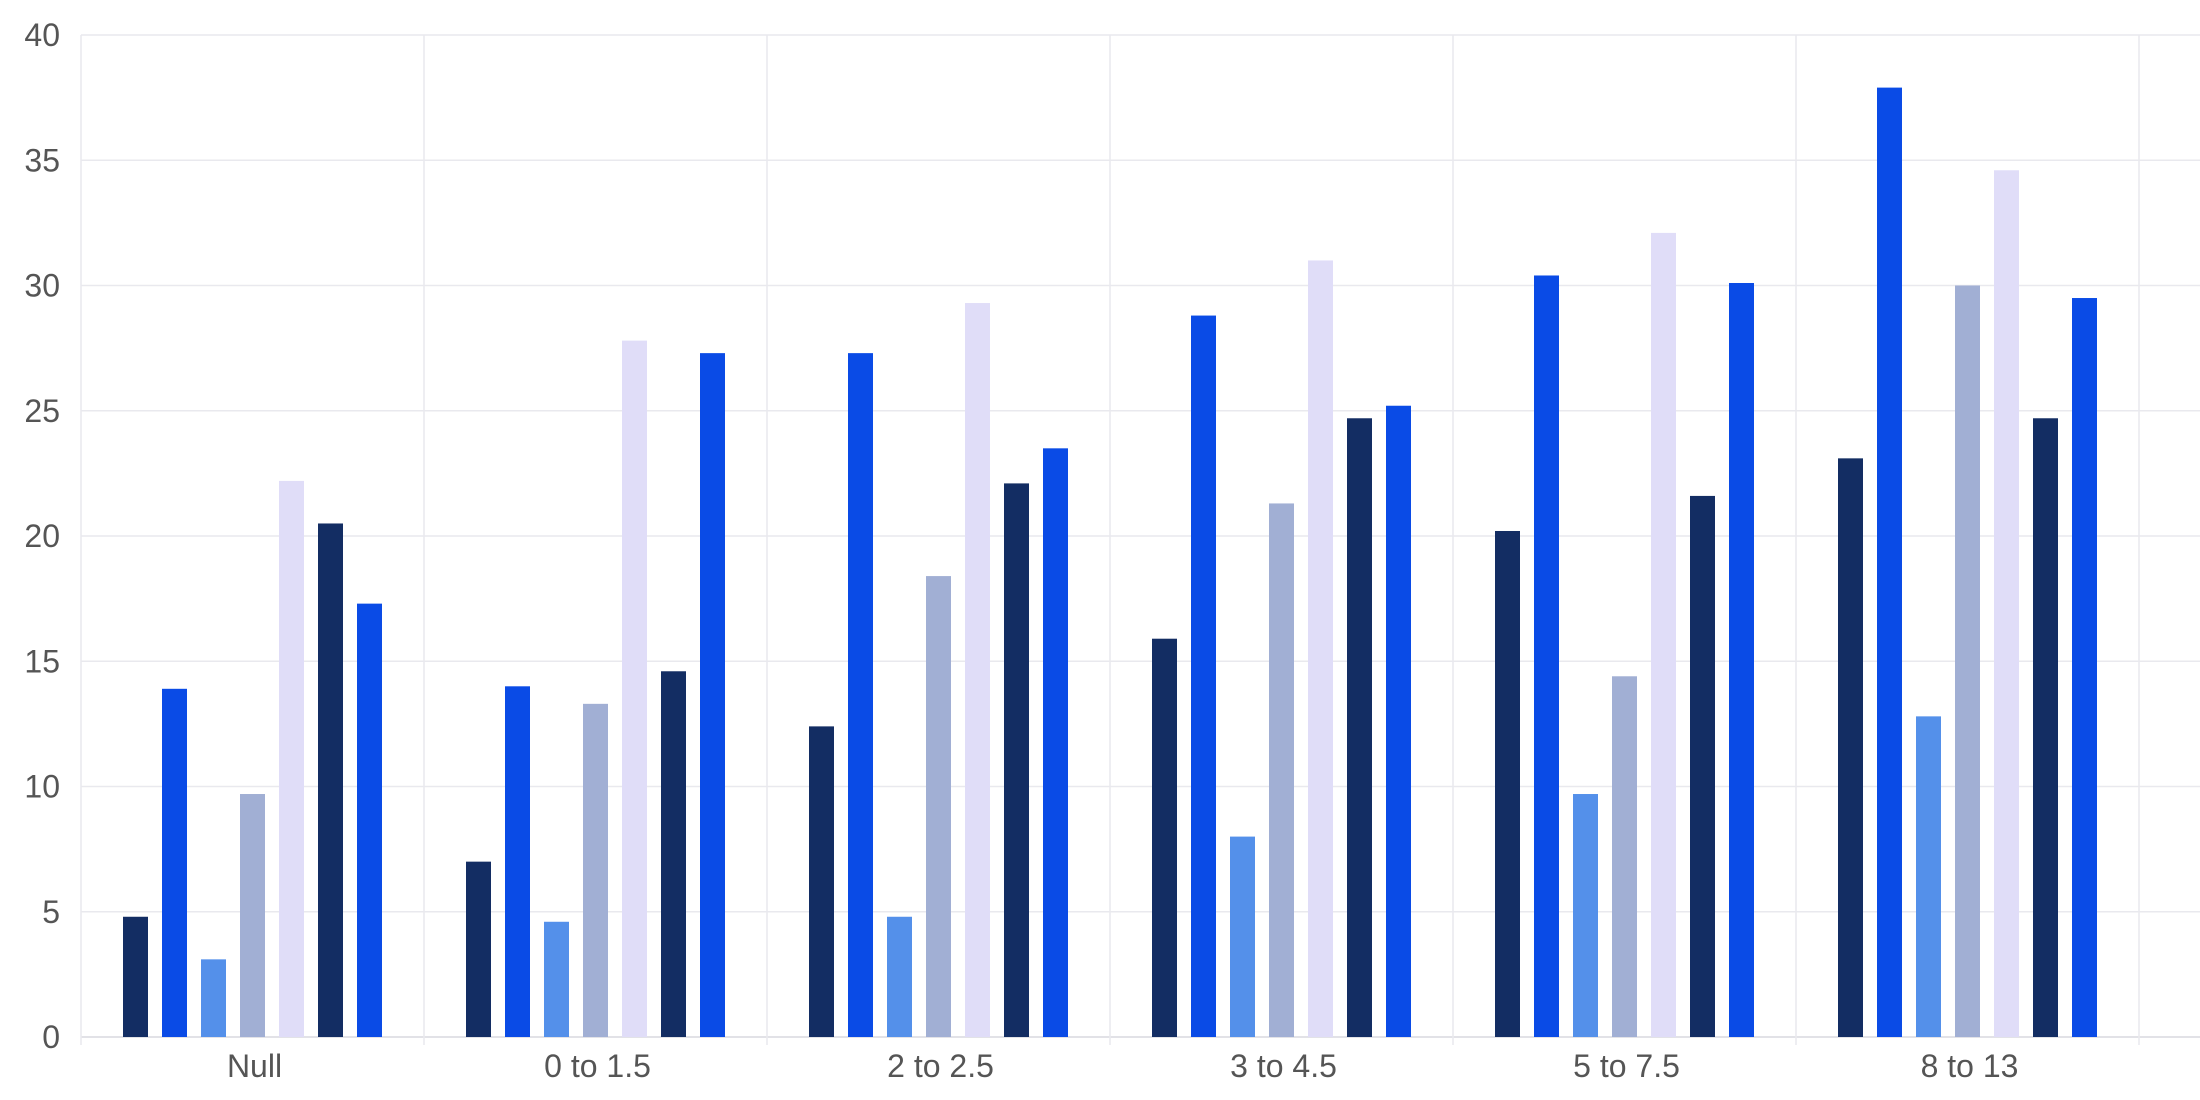 Image resolution: width=2200 pixels, height=1100 pixels. I want to click on x-tick-label: 0 to 1.5, so click(597, 1066).